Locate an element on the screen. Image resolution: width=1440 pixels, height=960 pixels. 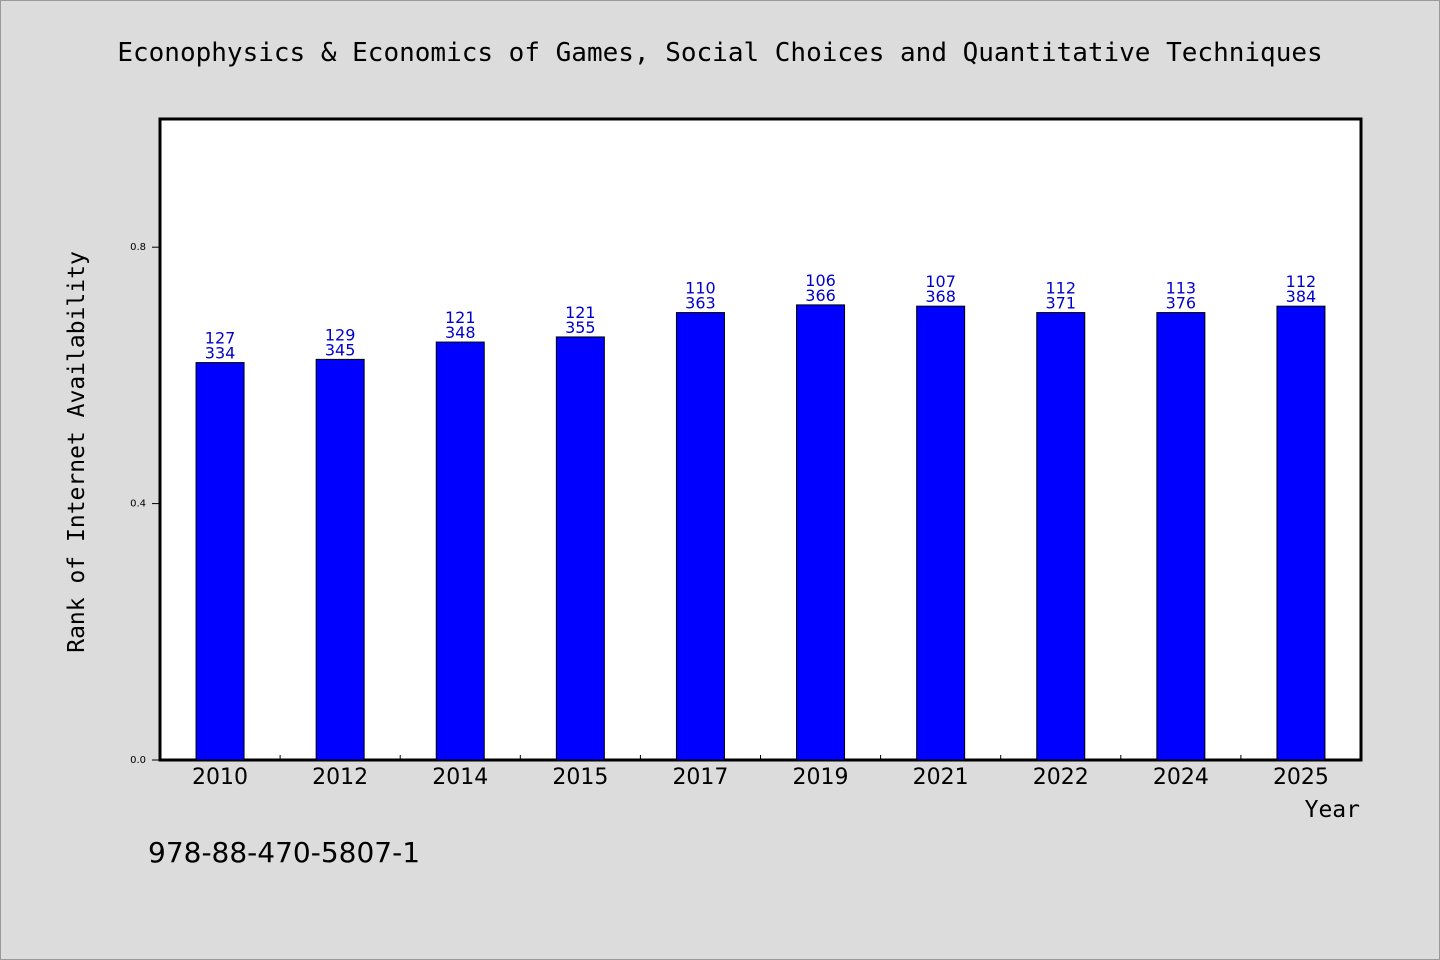
x-axis: 2010 2012 2014 2015 2017 2019 2021 2022 2024 2025 is located at coordinates (760, 772).